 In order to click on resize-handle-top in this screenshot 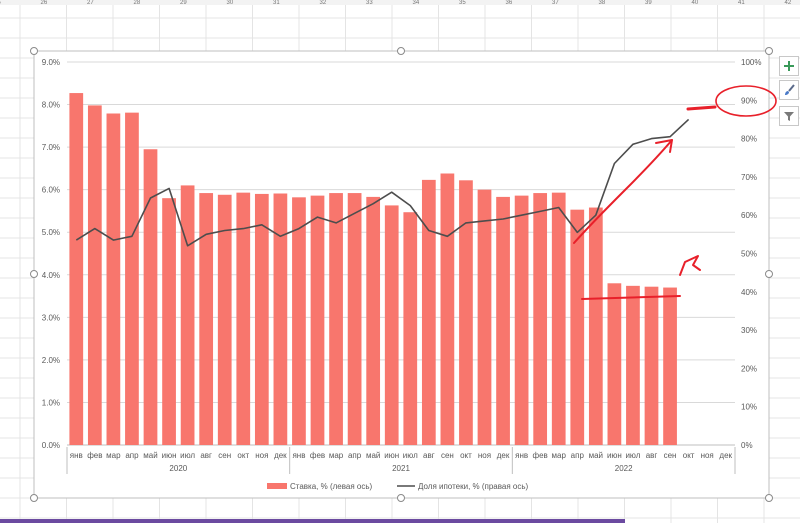, I will do `click(401, 51)`.